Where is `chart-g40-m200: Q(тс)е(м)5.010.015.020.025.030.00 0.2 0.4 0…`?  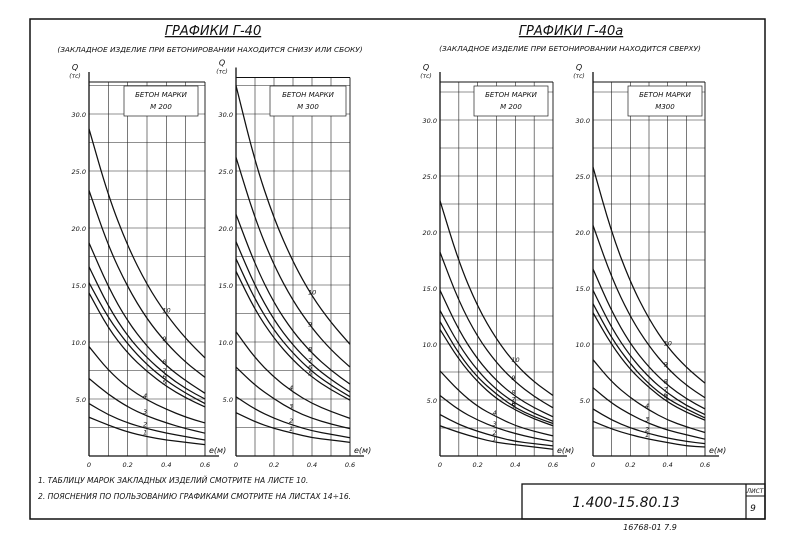
chart-g40-m200: Q(тс)е(м)5.010.015.020.025.030.00 0.2 0.4 0… is located at coordinates (147, 266).